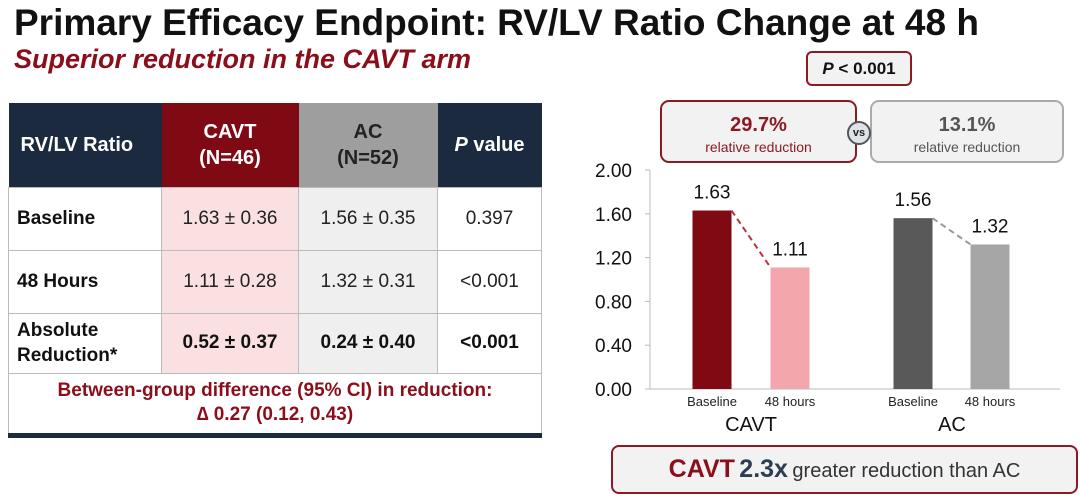  I want to click on header-rvlv: RV/LV Ratio, so click(85, 145).